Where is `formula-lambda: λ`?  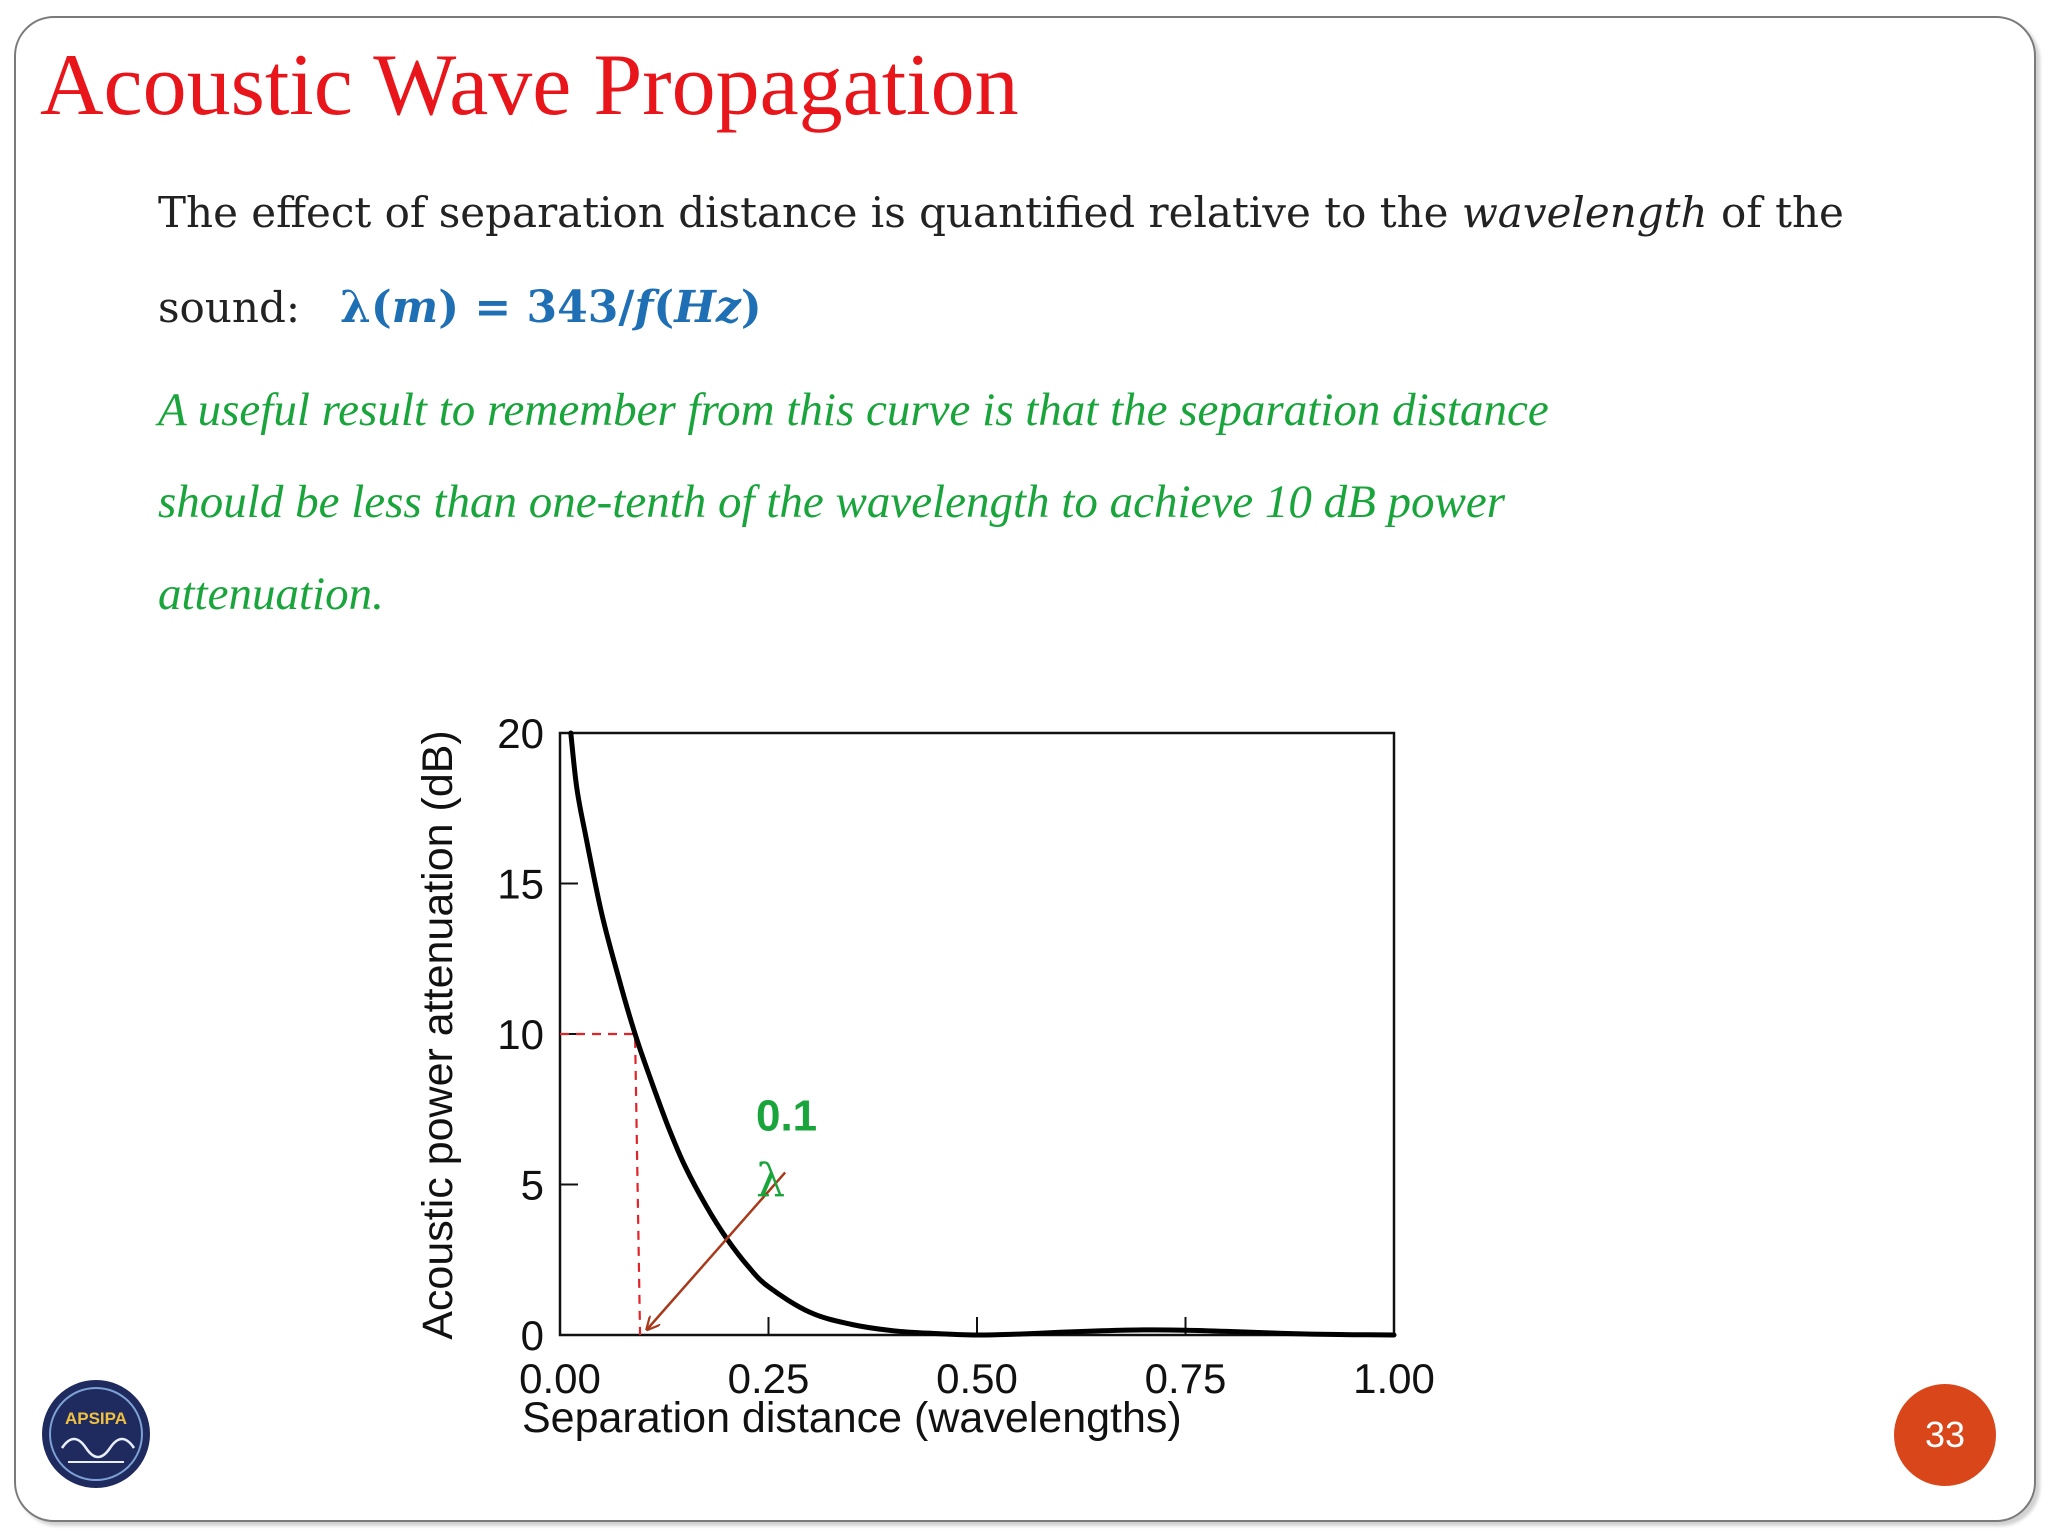 formula-lambda: λ is located at coordinates (355, 307).